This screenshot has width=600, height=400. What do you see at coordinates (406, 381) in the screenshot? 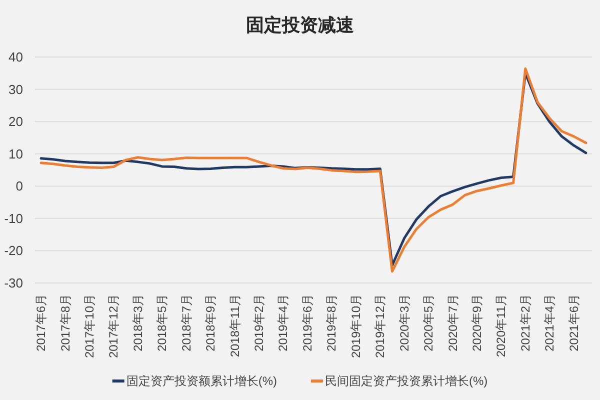
I see `legend-label: 民间固定资产投资累计增长(%)` at bounding box center [406, 381].